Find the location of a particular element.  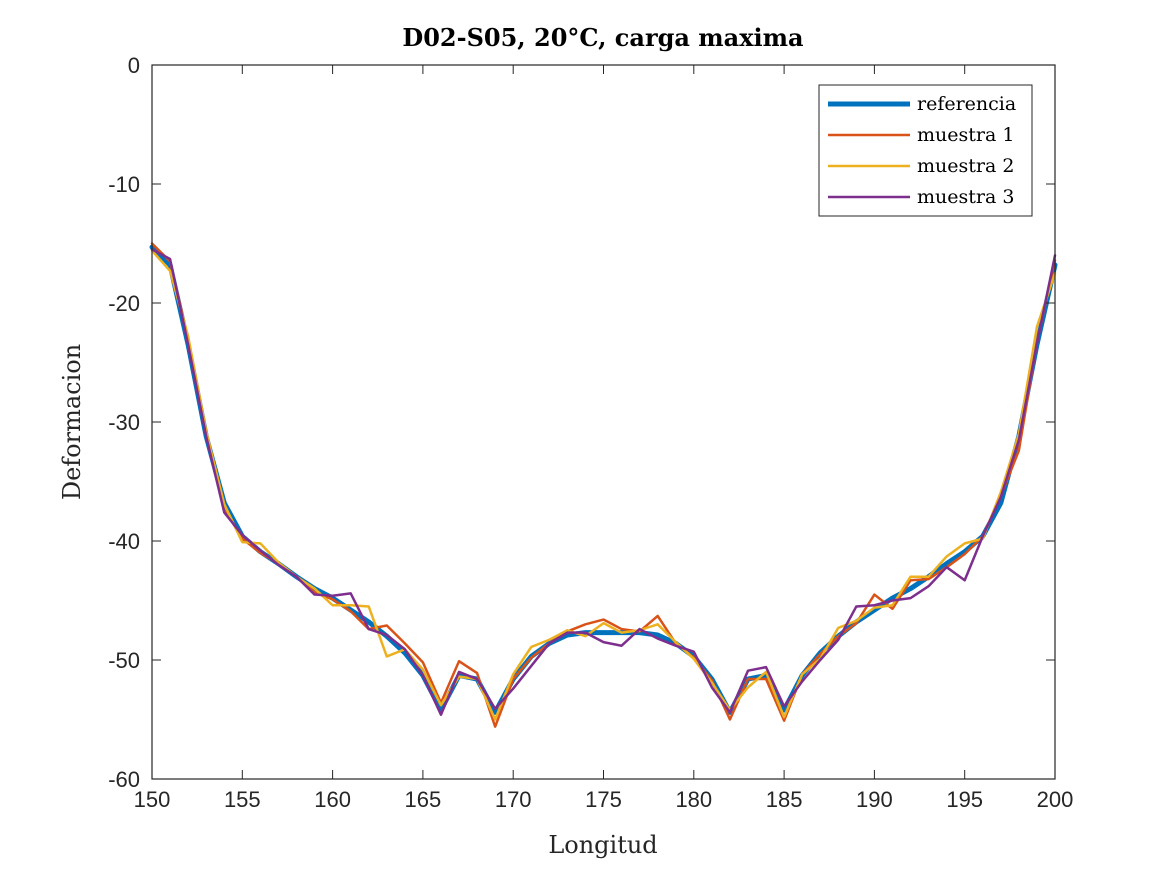

x-tick-label: 190 is located at coordinates (874, 799).